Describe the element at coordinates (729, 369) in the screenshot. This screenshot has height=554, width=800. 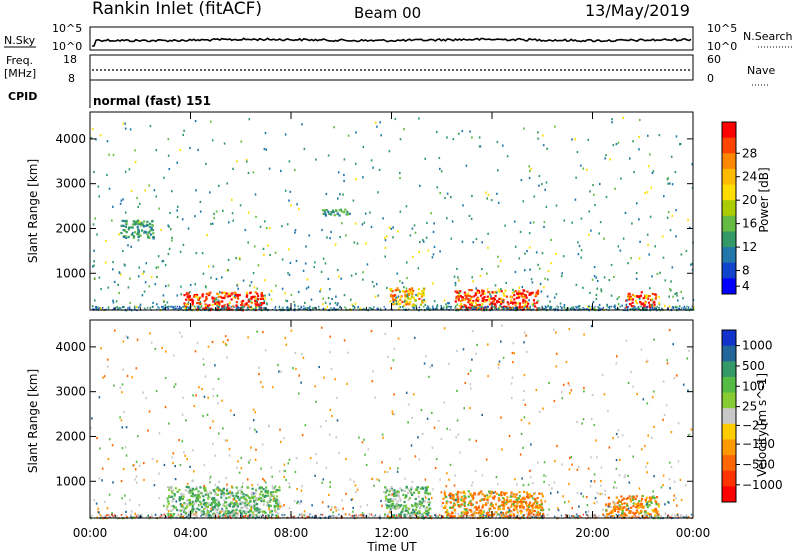
I see `colorbar-swatch` at that location.